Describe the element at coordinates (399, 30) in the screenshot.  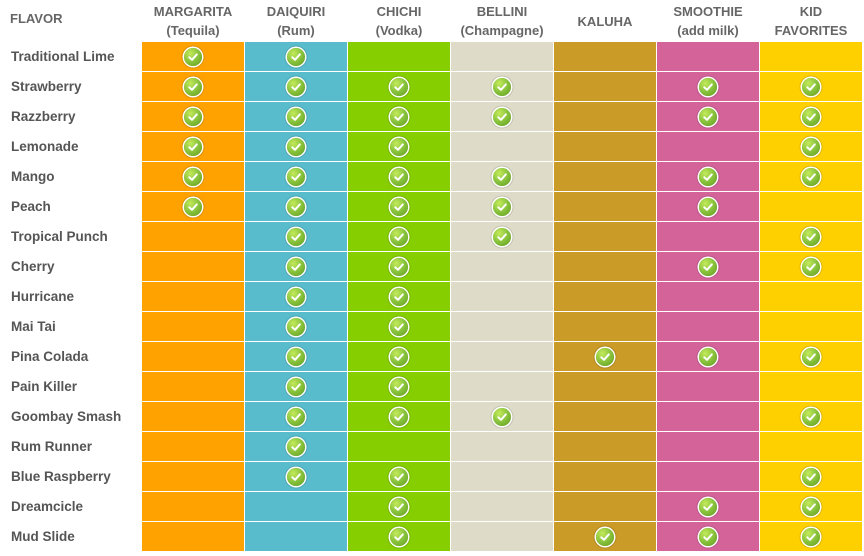
I see `column-header-subtitle: (Vodka)` at that location.